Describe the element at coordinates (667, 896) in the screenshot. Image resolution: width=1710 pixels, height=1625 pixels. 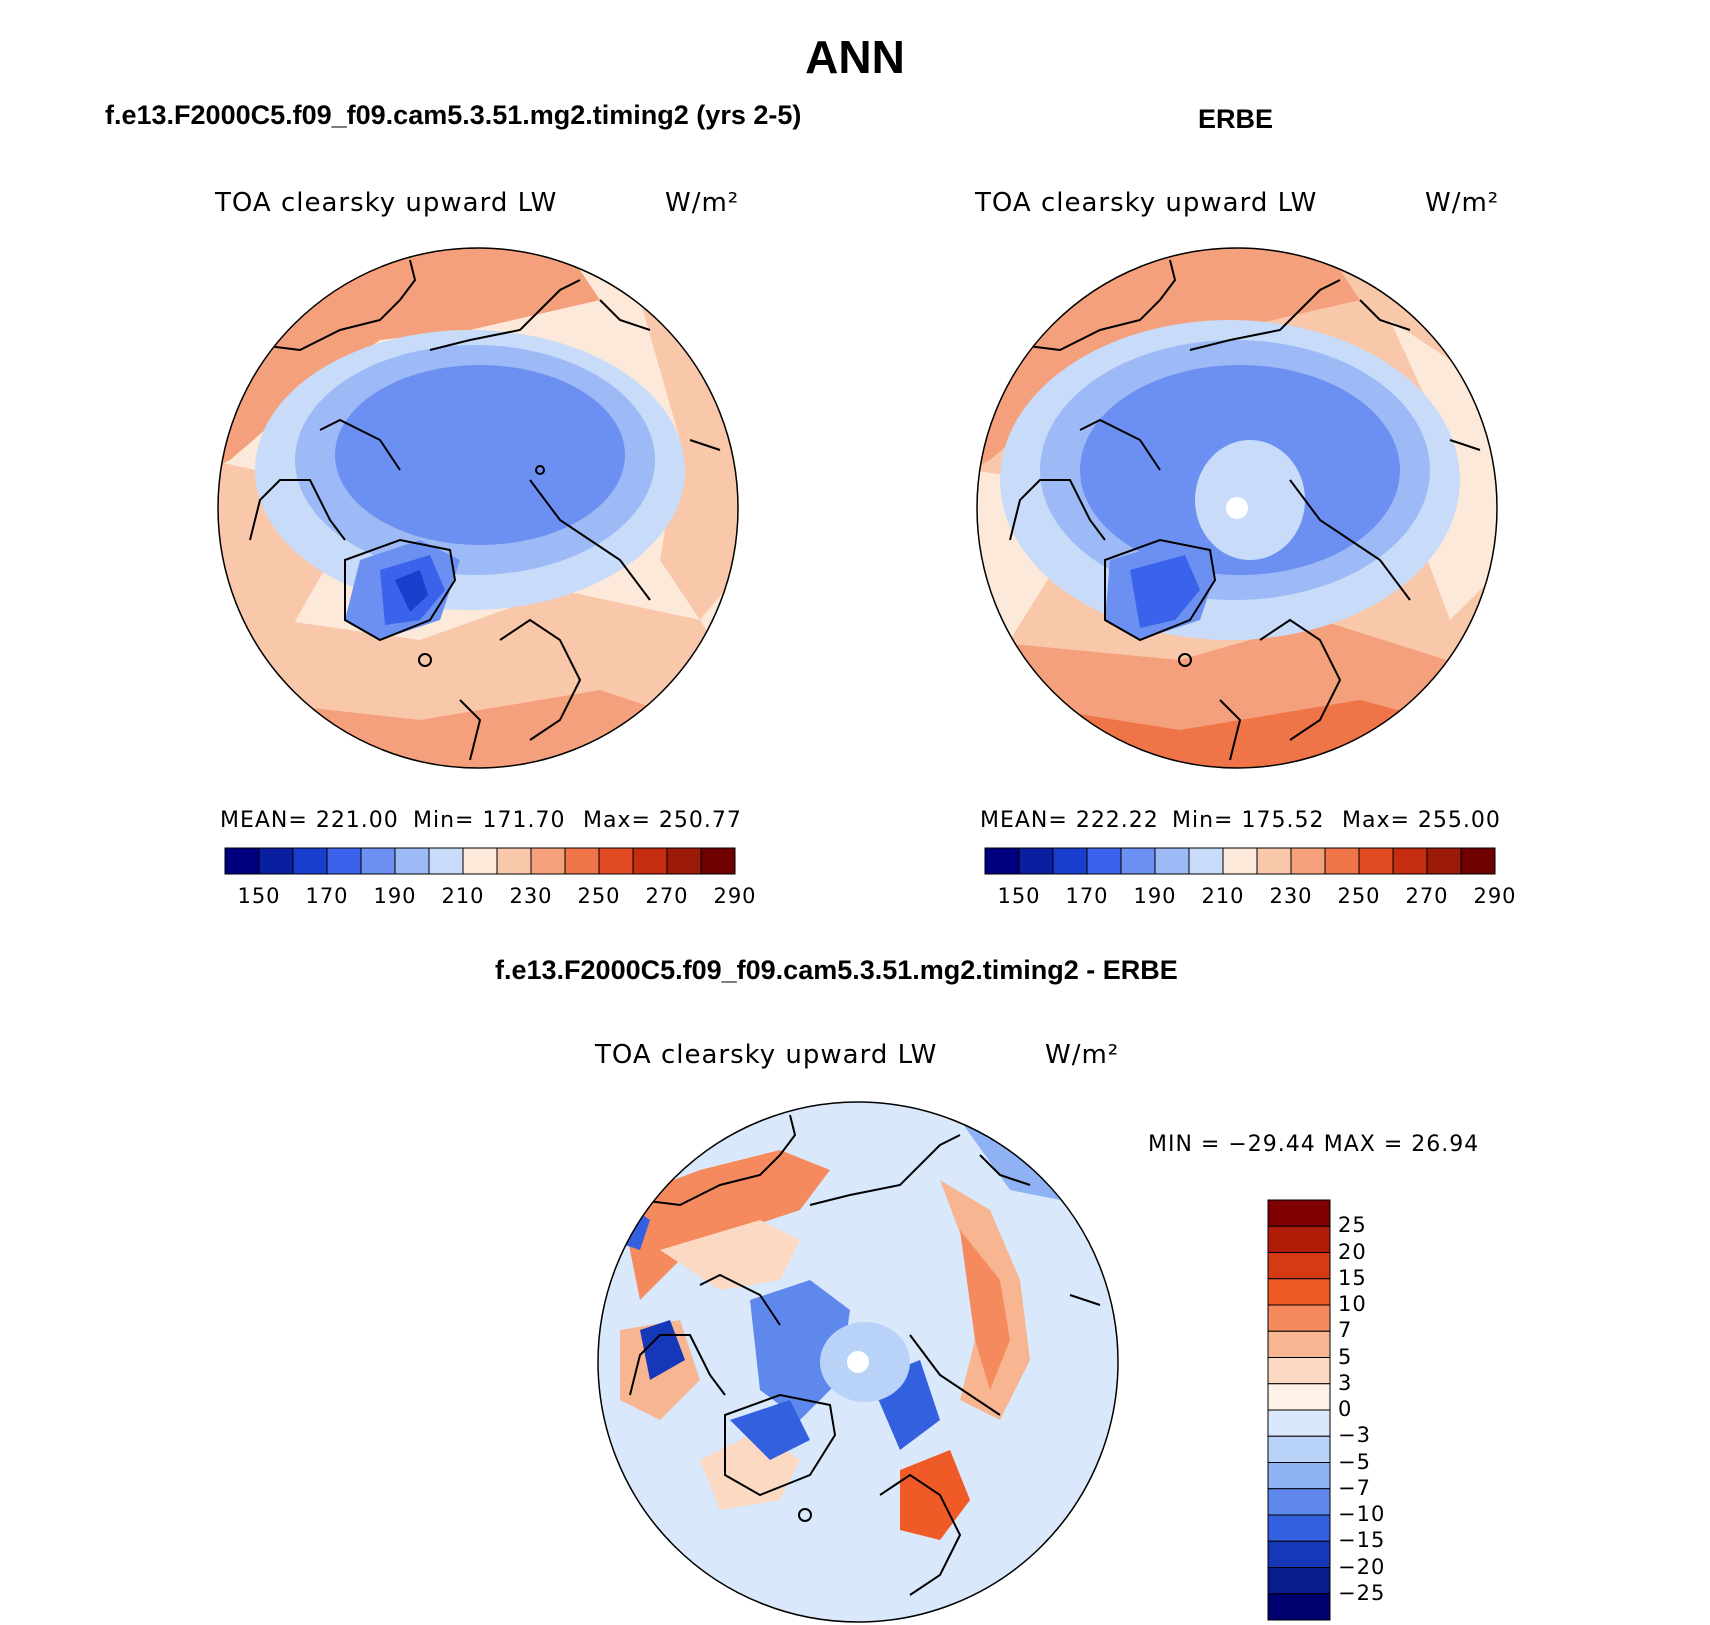
I see `model-colorbar-tick-label: 270` at that location.